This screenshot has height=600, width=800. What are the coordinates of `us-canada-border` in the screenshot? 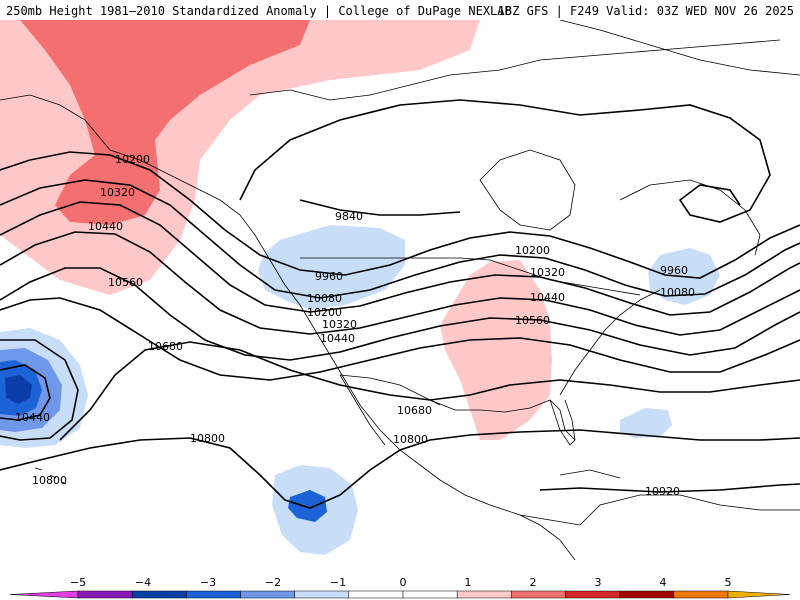 It's located at (470, 276).